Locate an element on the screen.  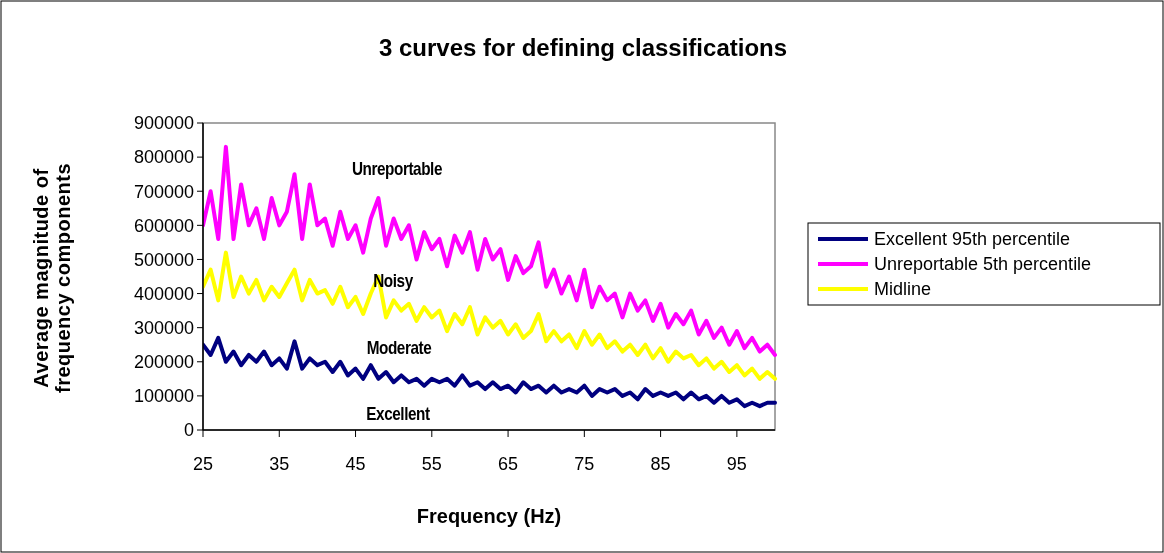
x-tick-label: 35 is located at coordinates (279, 464).